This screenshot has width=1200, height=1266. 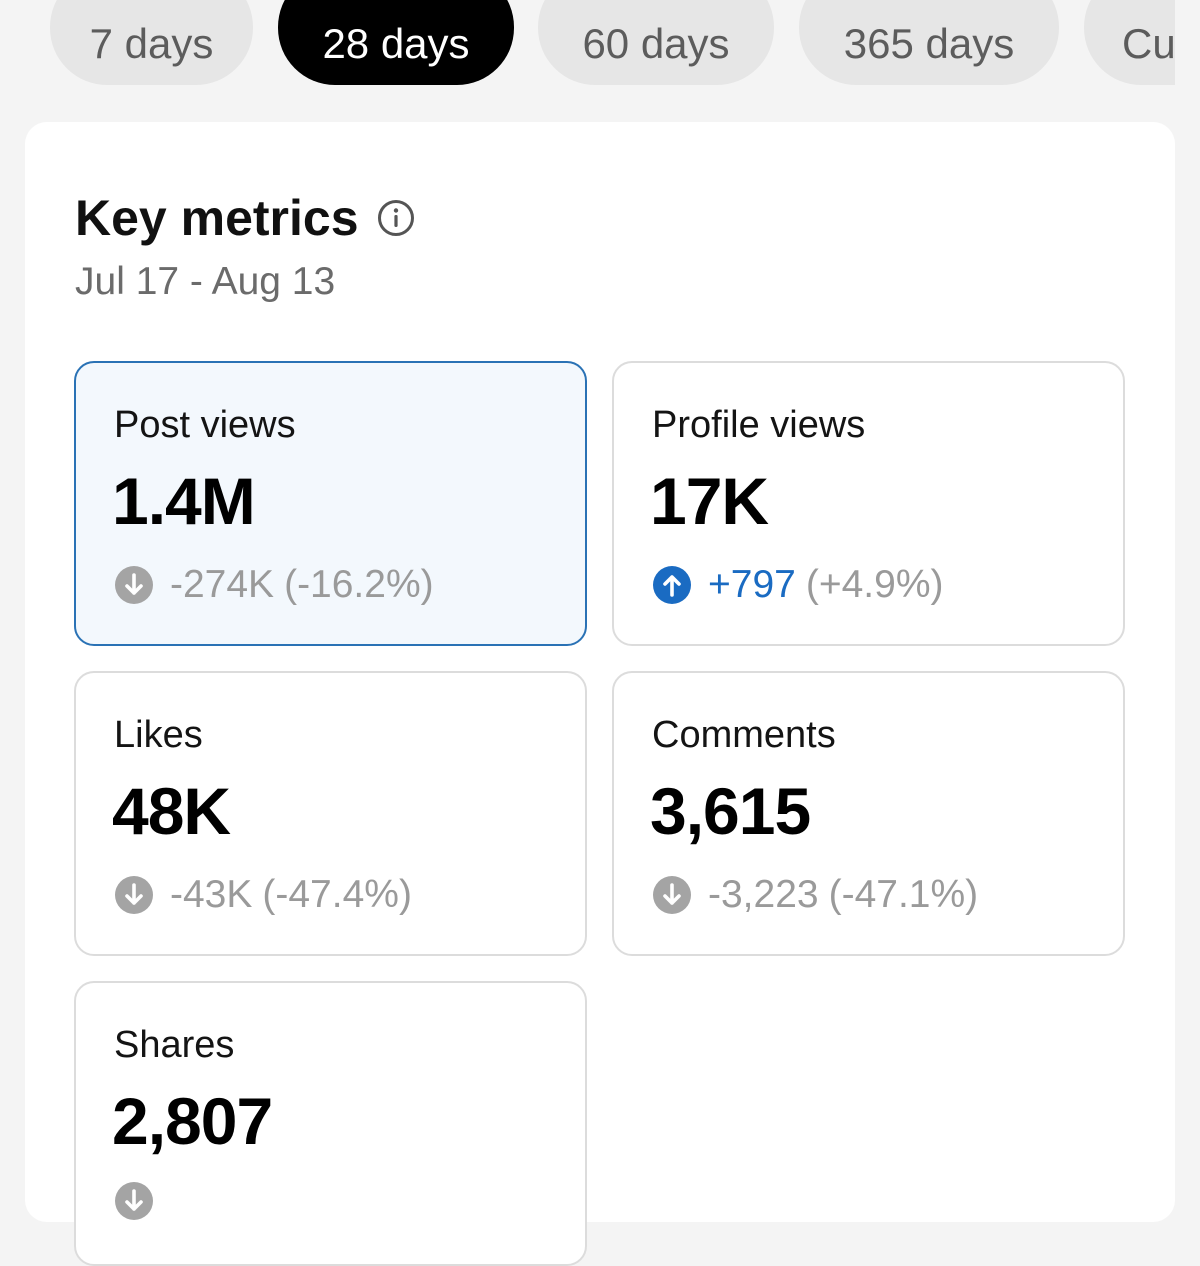 What do you see at coordinates (211, 894) in the screenshot?
I see `metric-delta: -43K` at bounding box center [211, 894].